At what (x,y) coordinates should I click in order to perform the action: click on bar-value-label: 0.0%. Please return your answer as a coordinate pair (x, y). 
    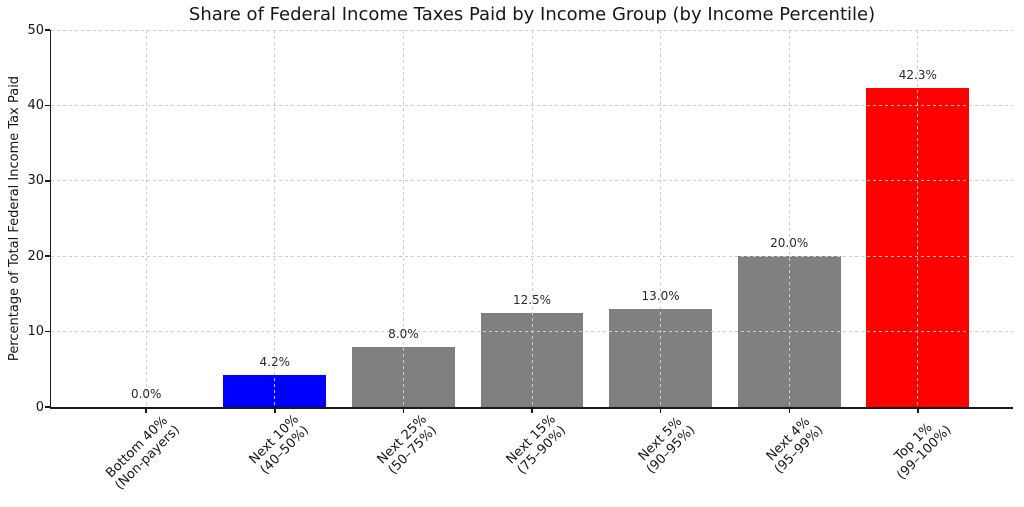
    Looking at the image, I should click on (146, 394).